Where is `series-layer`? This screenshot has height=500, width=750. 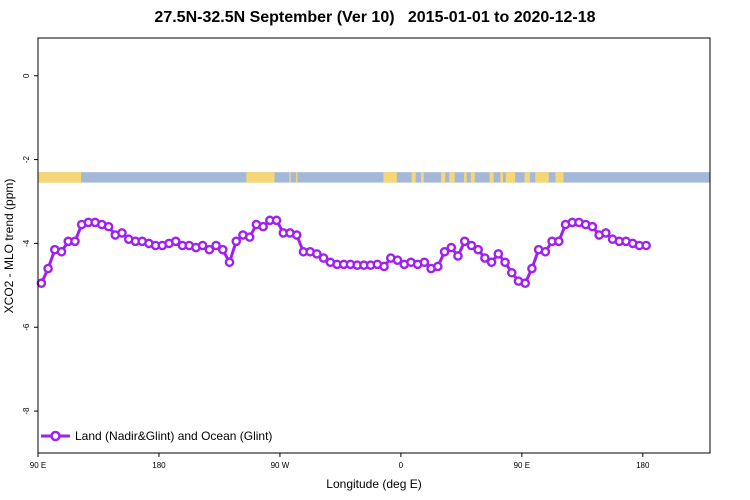
series-layer is located at coordinates (343, 252).